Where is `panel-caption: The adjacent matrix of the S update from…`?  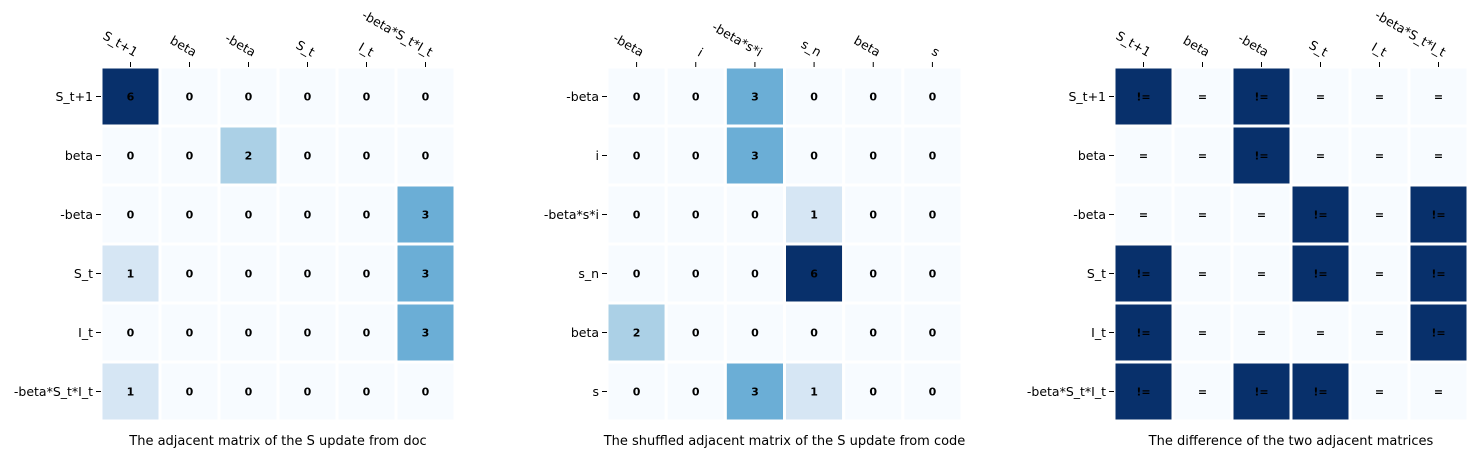
panel-caption: The adjacent matrix of the S update from… is located at coordinates (277, 441).